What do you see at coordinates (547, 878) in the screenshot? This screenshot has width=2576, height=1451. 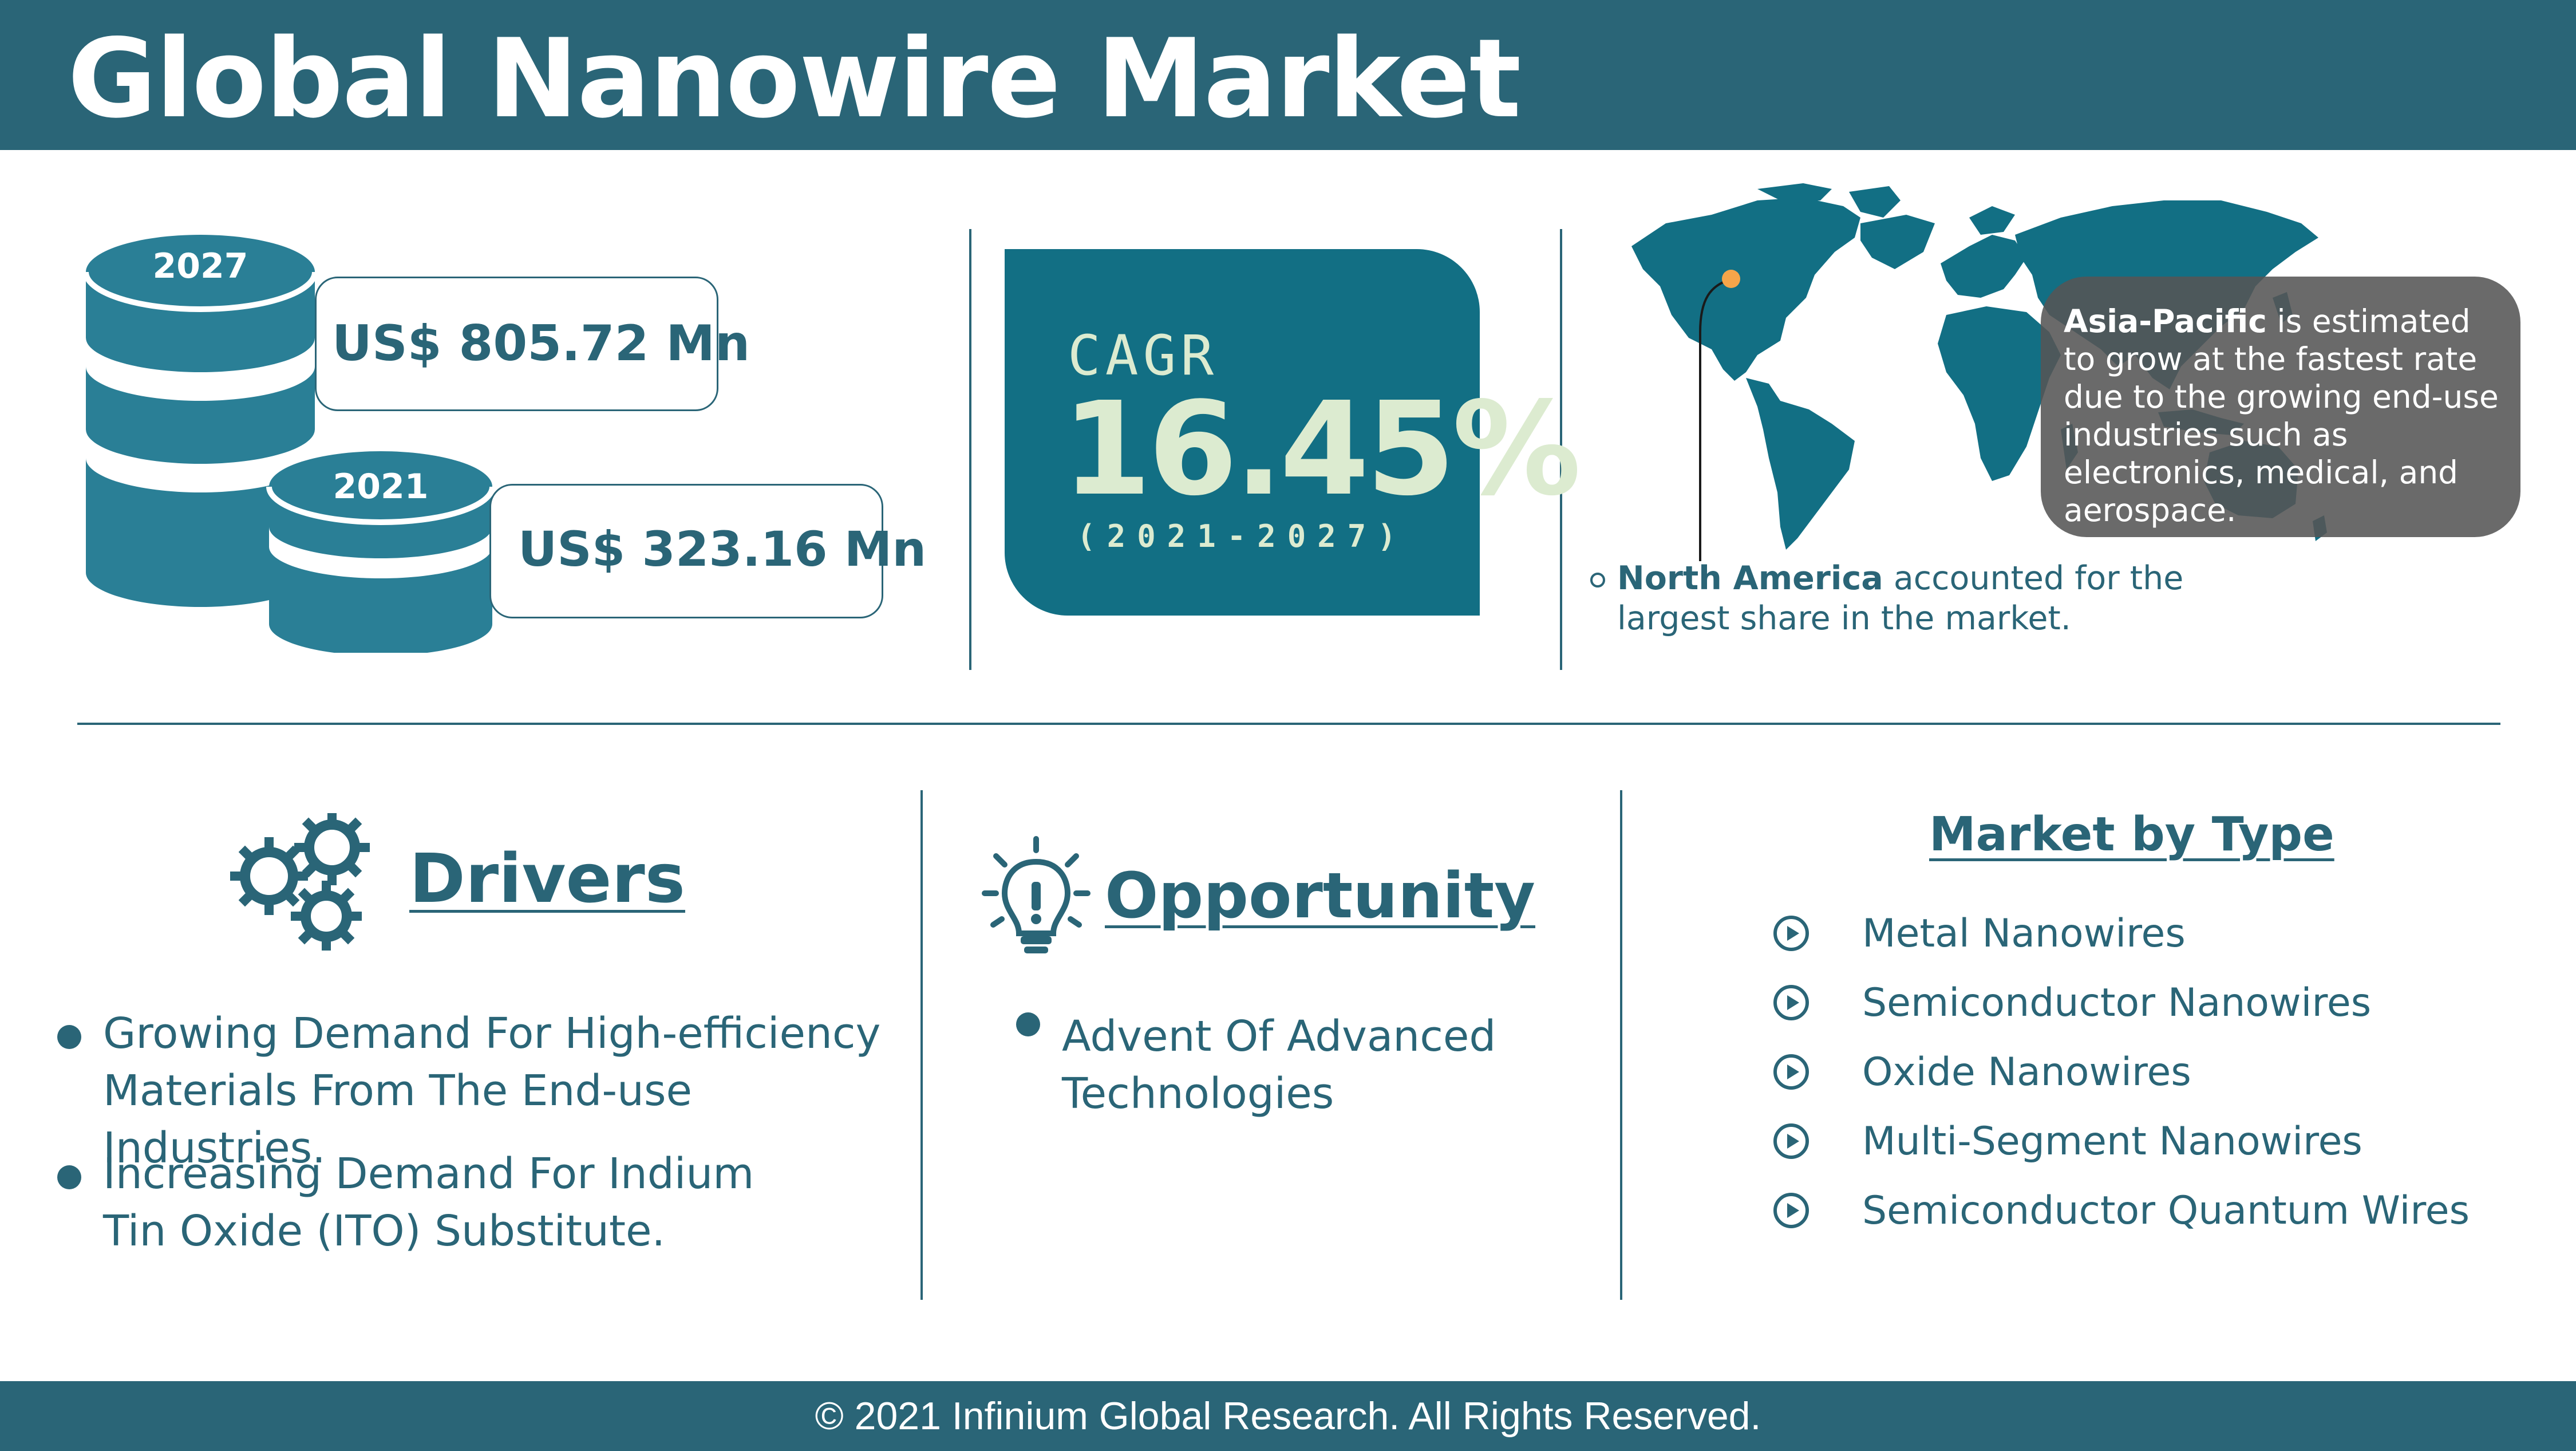 I see `drivers-heading: Drivers` at bounding box center [547, 878].